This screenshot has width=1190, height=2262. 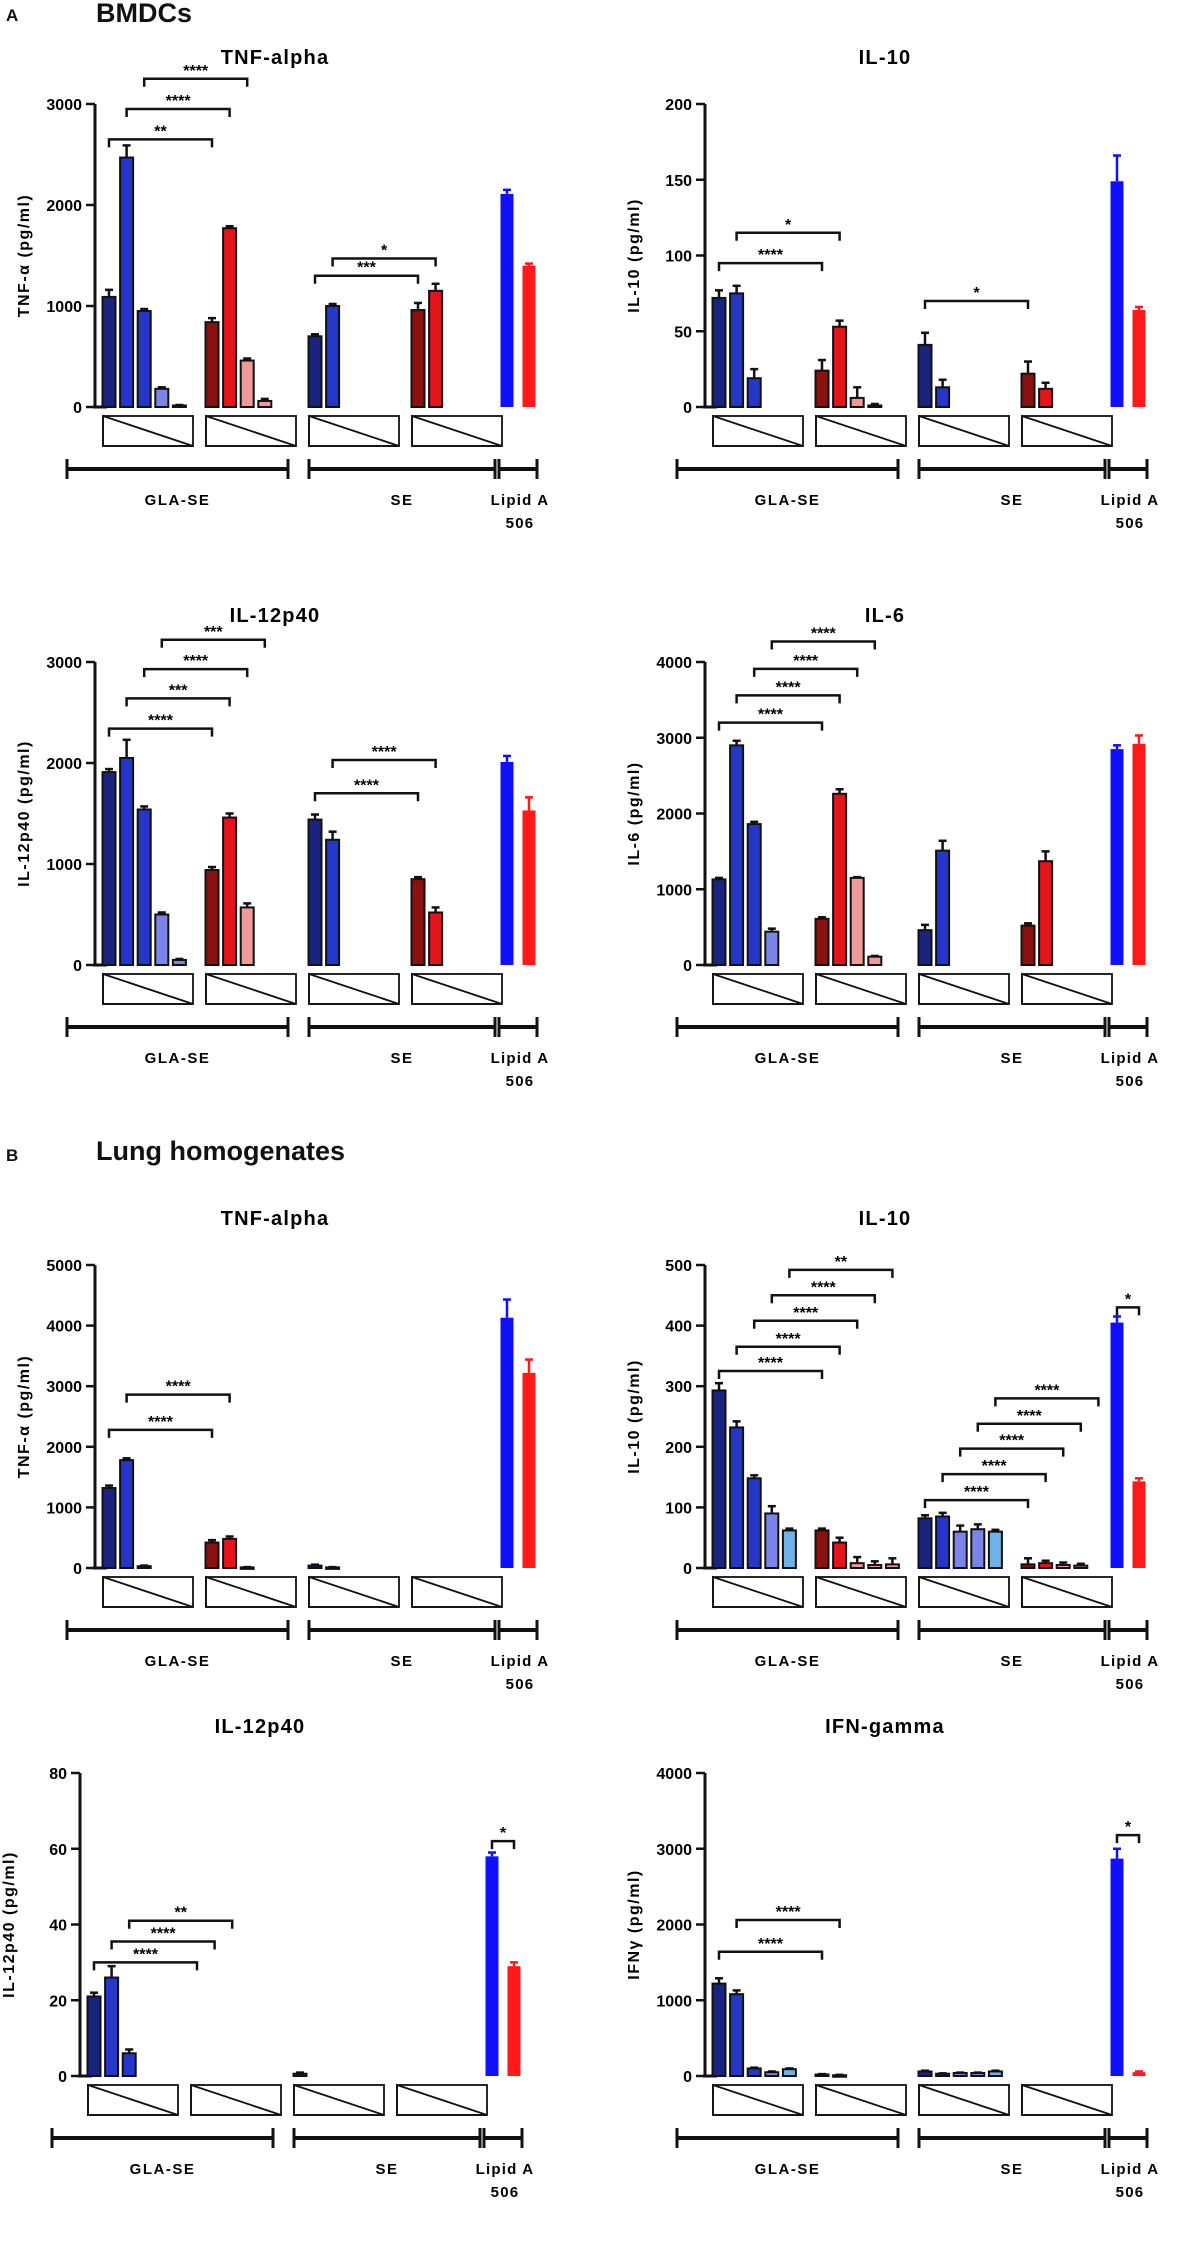 I want to click on significance-label: **, so click(x=180, y=1913).